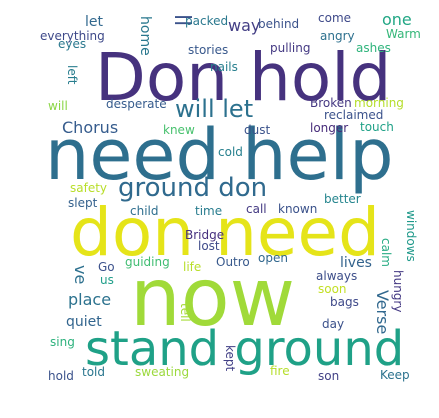  I want to click on word-everything: everything, so click(72, 36).